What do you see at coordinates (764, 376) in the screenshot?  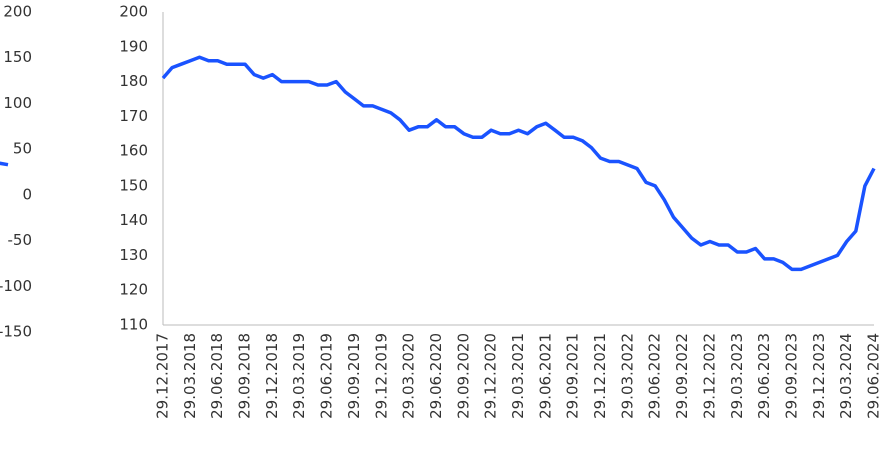 I see `x-tick-label: 29.06.2023` at bounding box center [764, 376].